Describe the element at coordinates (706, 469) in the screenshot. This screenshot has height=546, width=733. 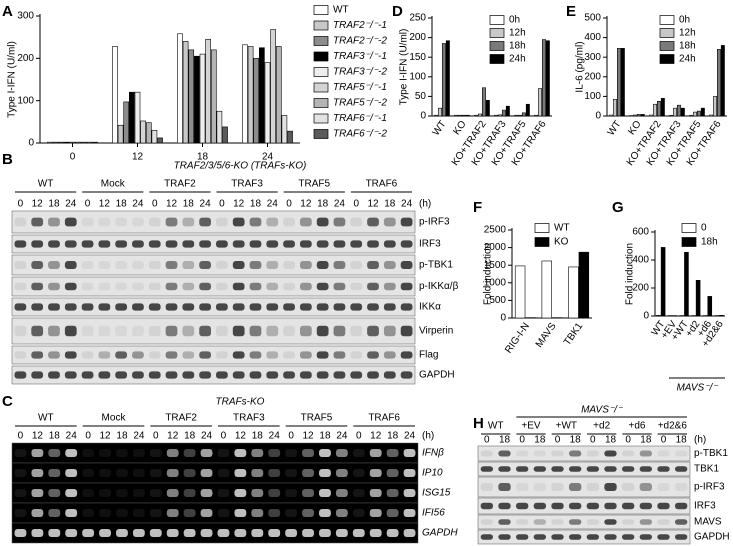
I see `row-label: TBK1` at that location.